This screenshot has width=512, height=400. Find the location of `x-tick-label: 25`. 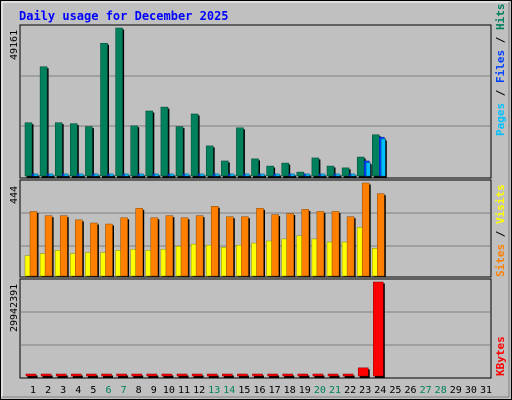

x-tick-label: 25 is located at coordinates (395, 390).